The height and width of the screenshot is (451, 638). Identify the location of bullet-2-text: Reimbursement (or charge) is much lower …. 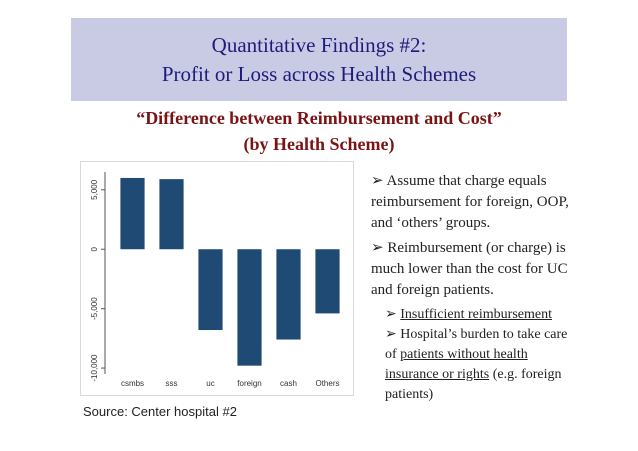
(469, 269).